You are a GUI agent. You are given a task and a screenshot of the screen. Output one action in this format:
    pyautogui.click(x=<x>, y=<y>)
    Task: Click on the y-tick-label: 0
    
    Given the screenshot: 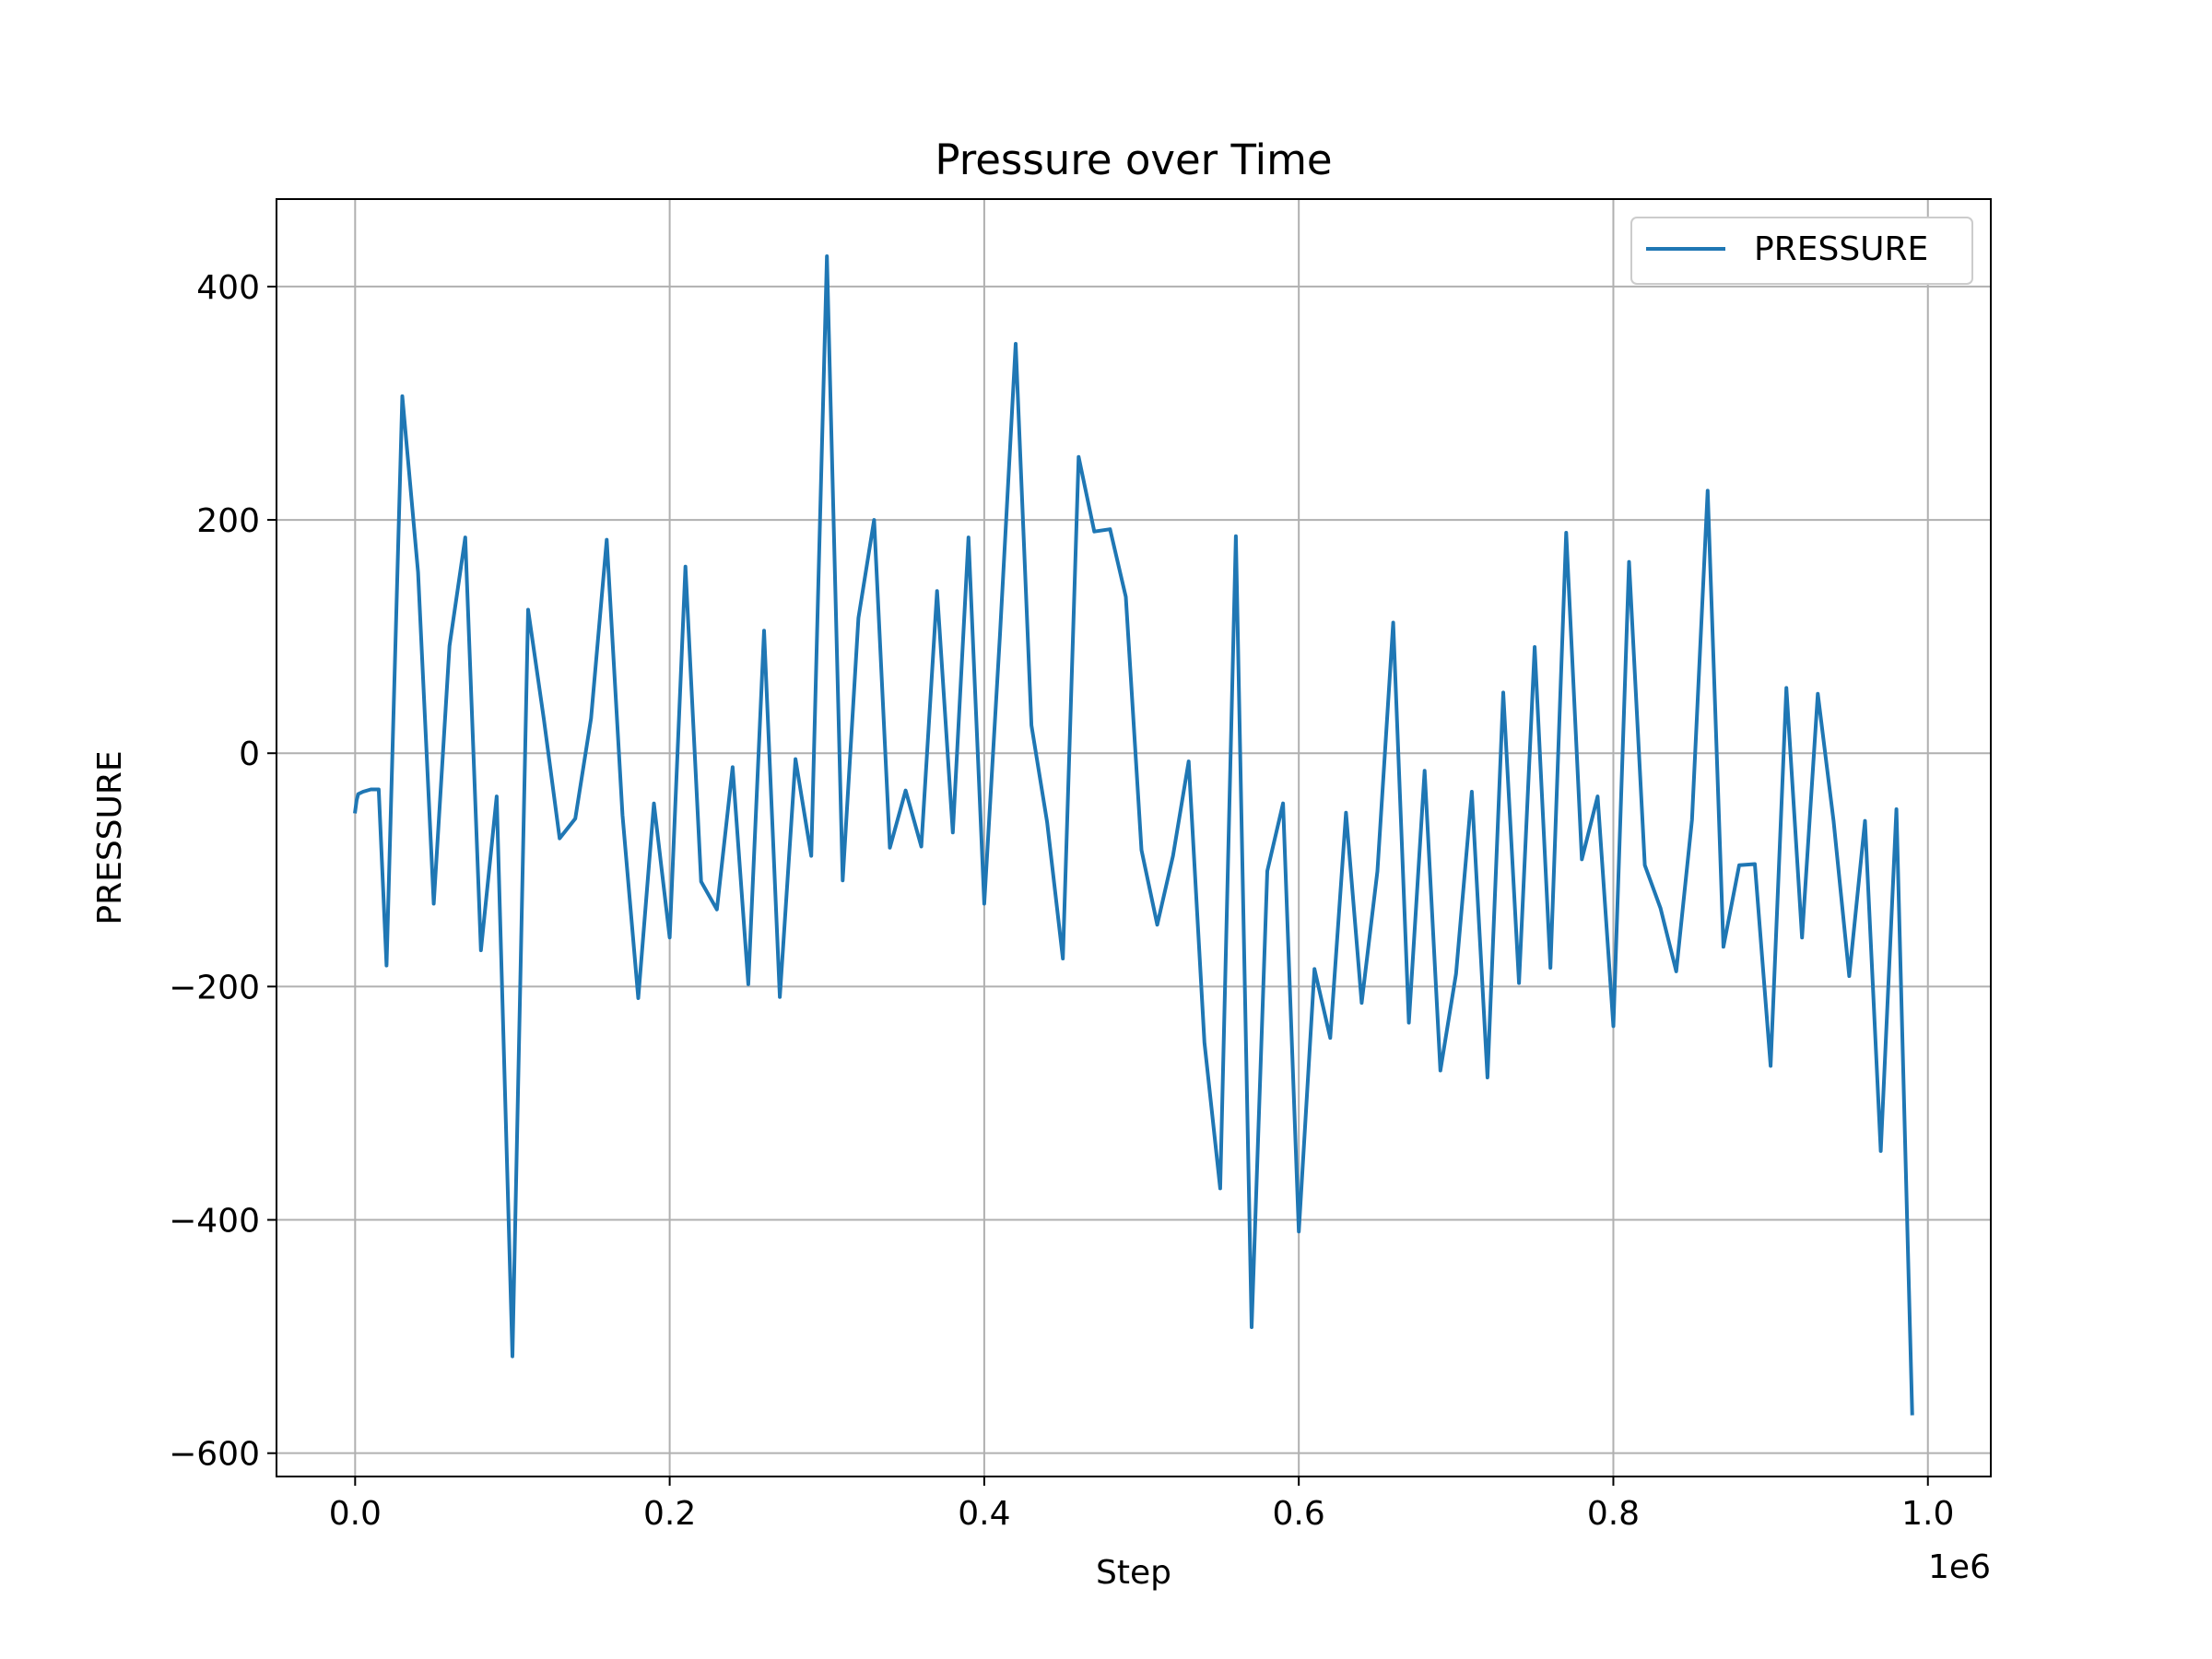 What is the action you would take?
    pyautogui.click(x=249, y=754)
    